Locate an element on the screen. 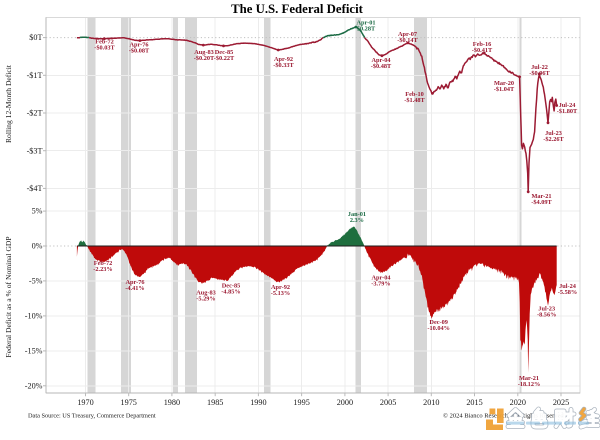  svg-text: -18.12% is located at coordinates (529, 384).